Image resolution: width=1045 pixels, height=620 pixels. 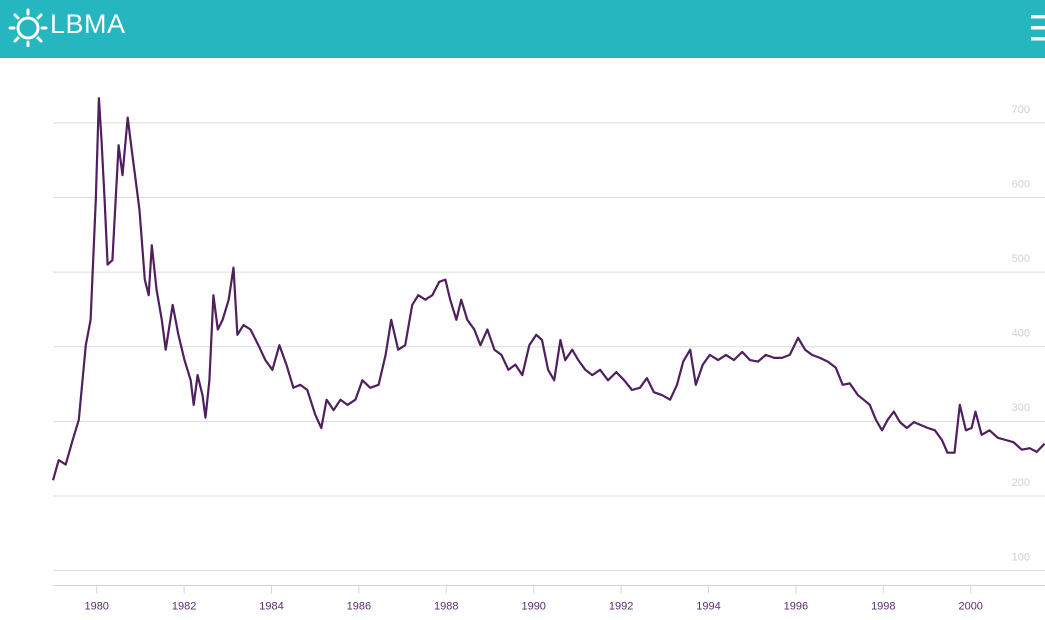 I want to click on logo-icon, so click(x=28, y=27).